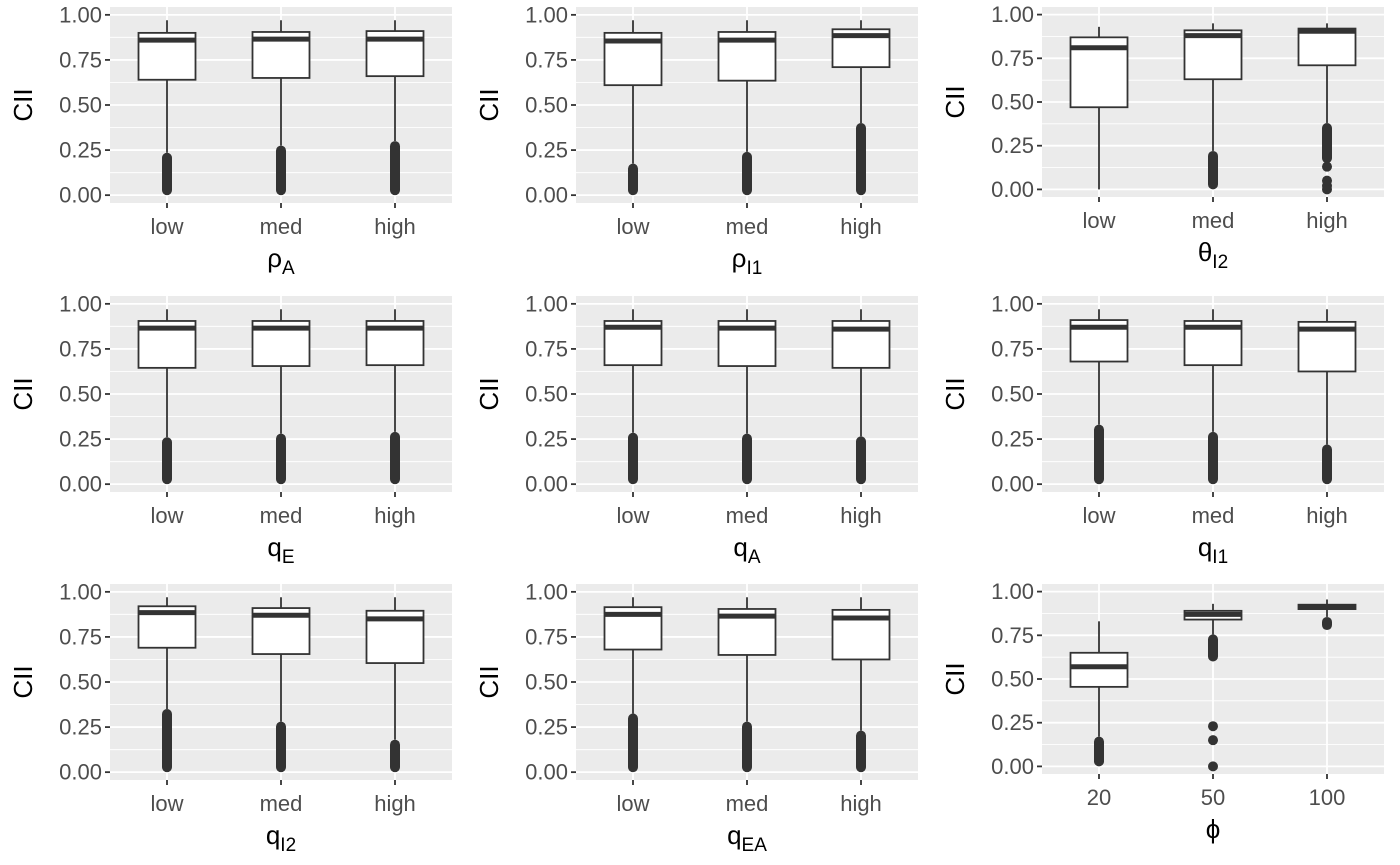  What do you see at coordinates (1213, 797) in the screenshot?
I see `x-tick-label: 50` at bounding box center [1213, 797].